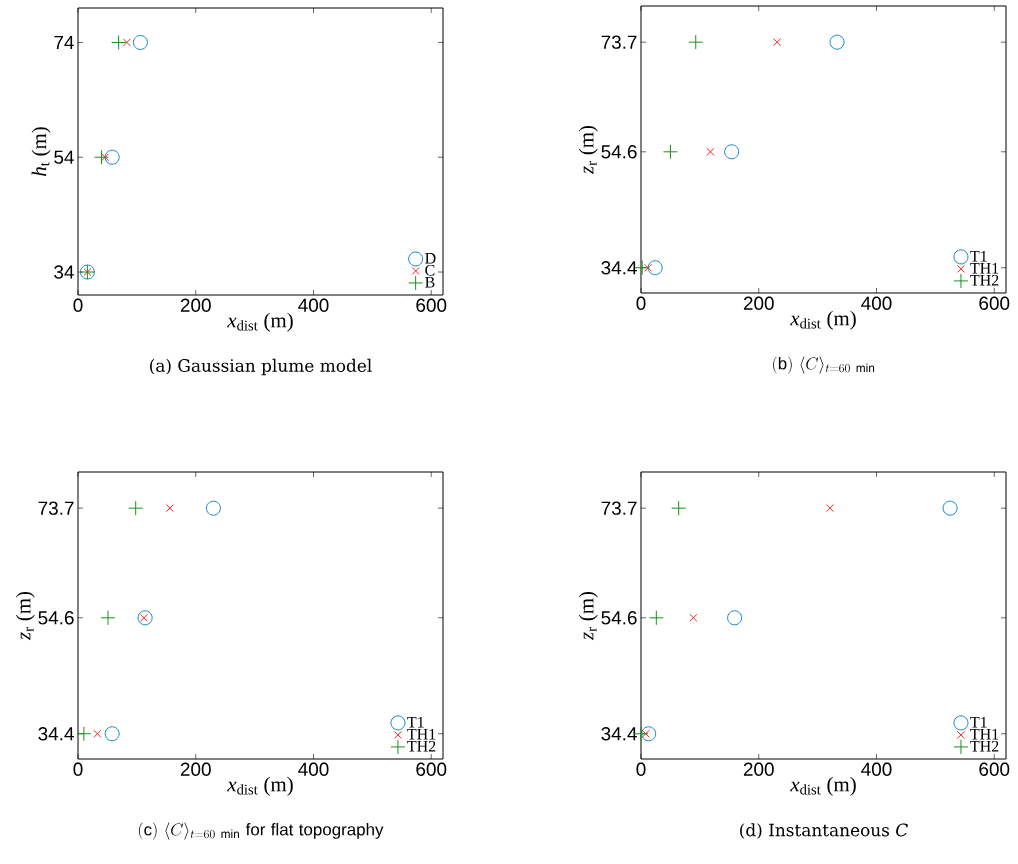 This screenshot has height=864, width=1018. I want to click on text: (a) Gaussian plume model, so click(261, 367).